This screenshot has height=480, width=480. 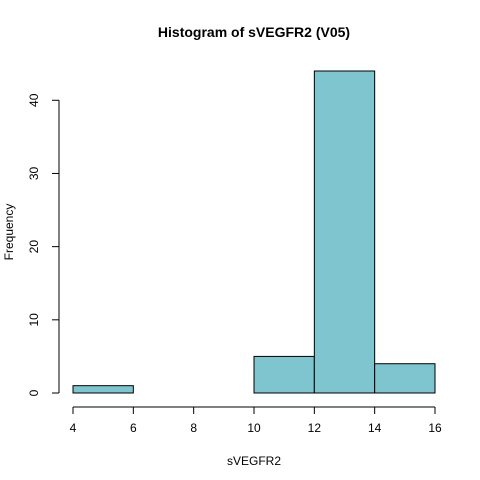 I want to click on y-tick-label: 20, so click(x=34, y=247).